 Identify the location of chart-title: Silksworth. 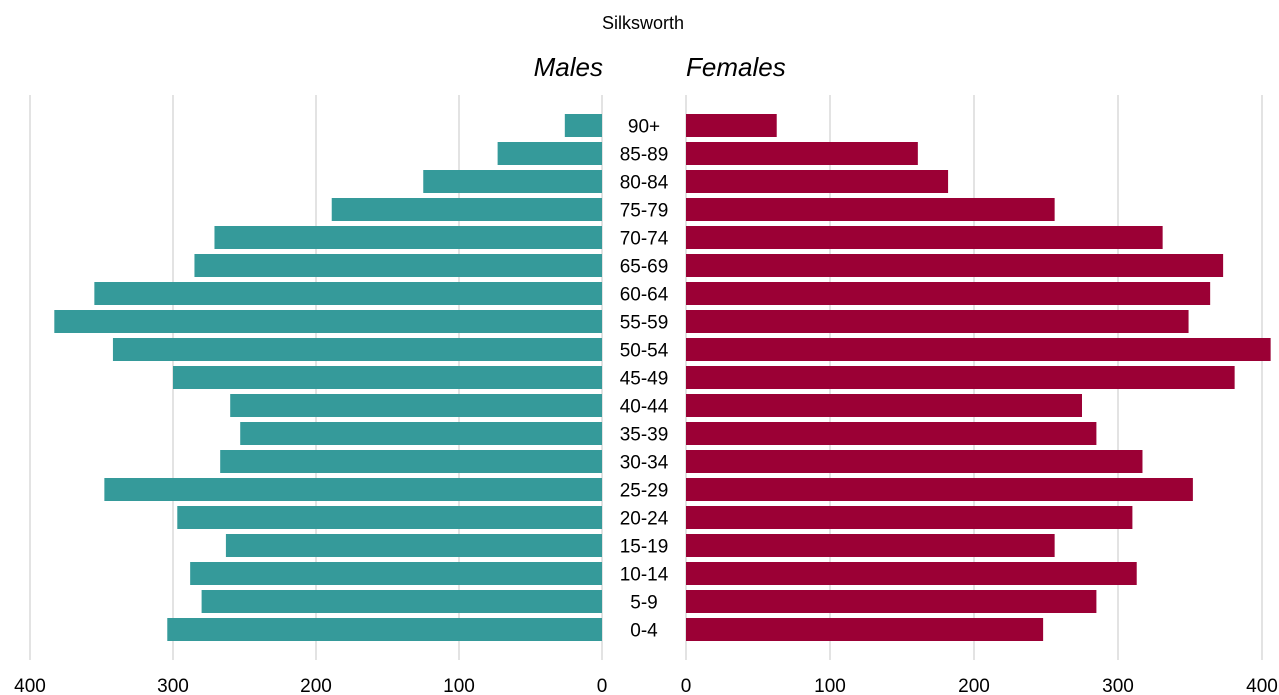
(643, 23).